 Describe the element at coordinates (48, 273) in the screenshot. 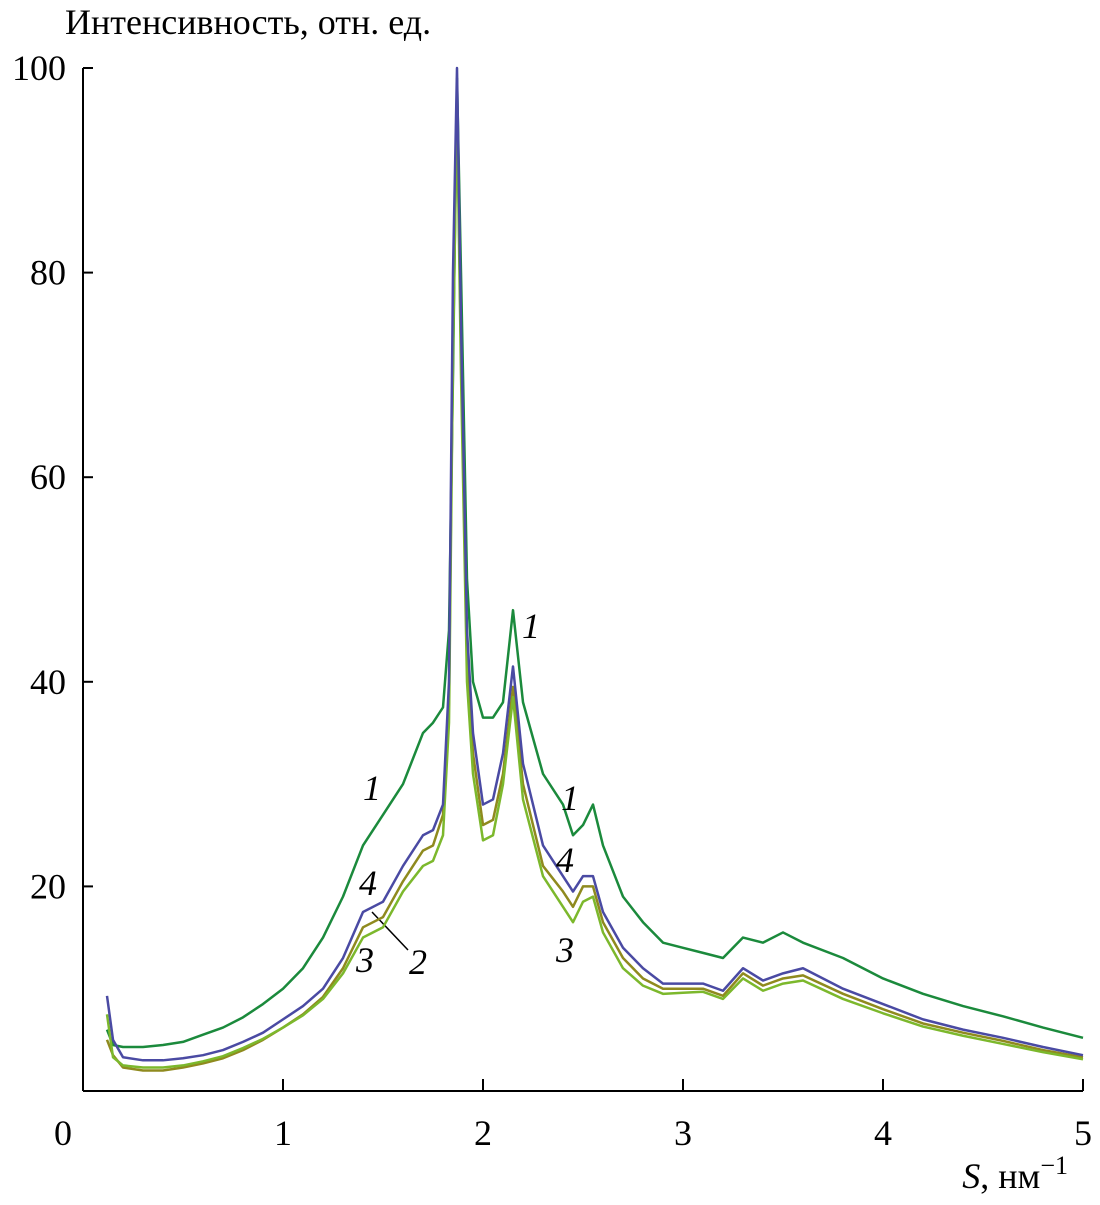

I see `y-tick-label: 80` at that location.